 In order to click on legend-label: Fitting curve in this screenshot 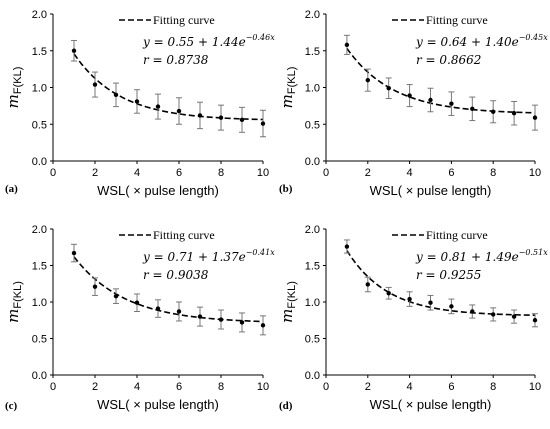, I will do `click(457, 20)`.